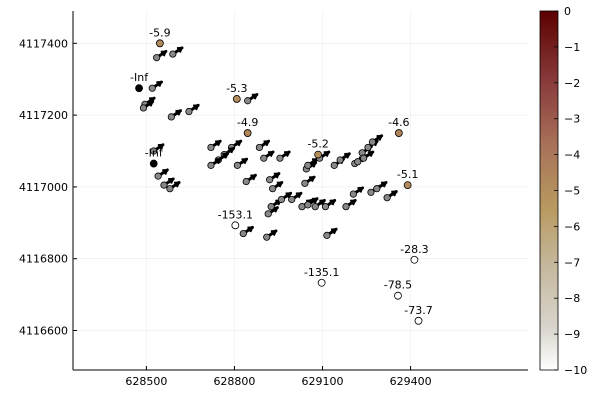  I want to click on colorbar-tick-label: −8, so click(572, 298).